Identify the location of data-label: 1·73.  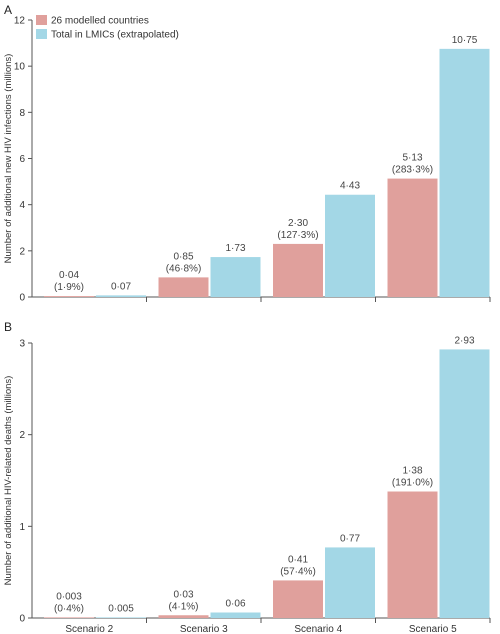
(235, 248).